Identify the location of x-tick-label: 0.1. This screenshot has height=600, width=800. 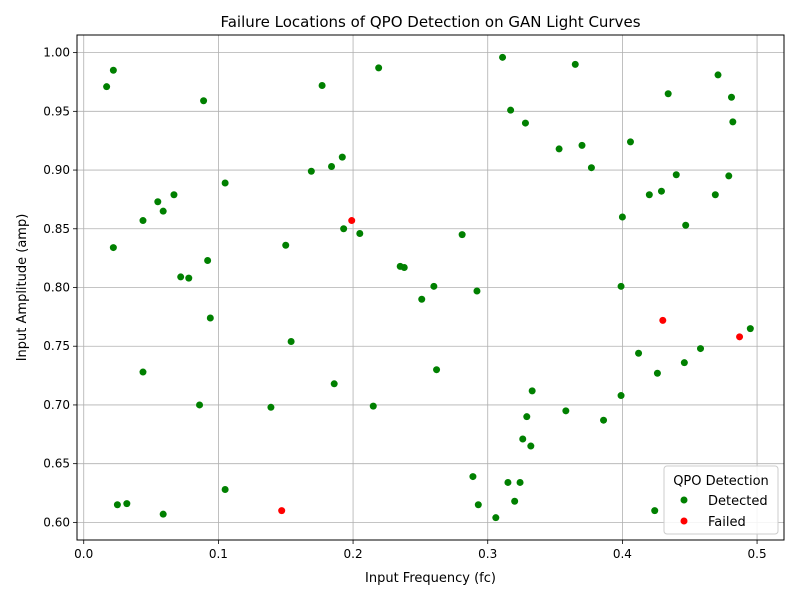
(218, 554).